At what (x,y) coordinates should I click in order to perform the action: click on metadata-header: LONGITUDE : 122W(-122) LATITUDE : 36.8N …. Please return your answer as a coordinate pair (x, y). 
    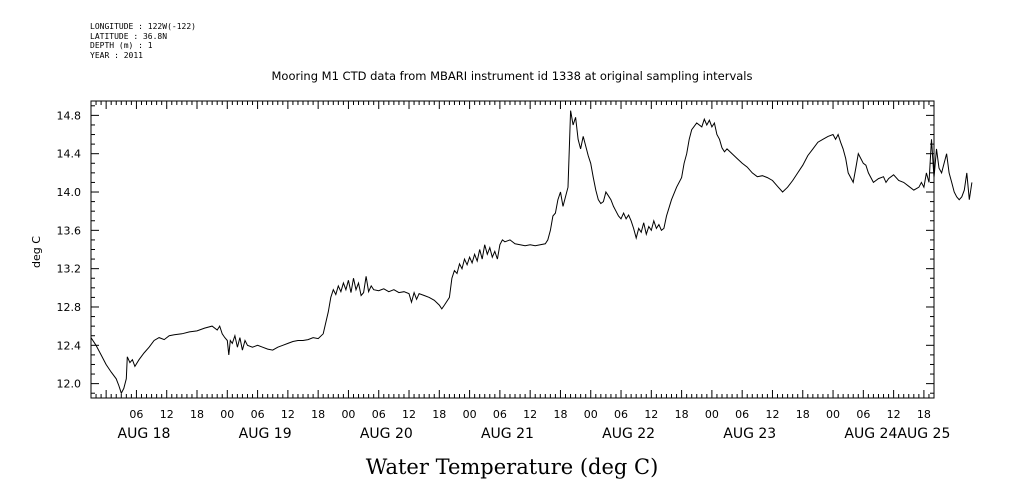
    Looking at the image, I should click on (143, 41).